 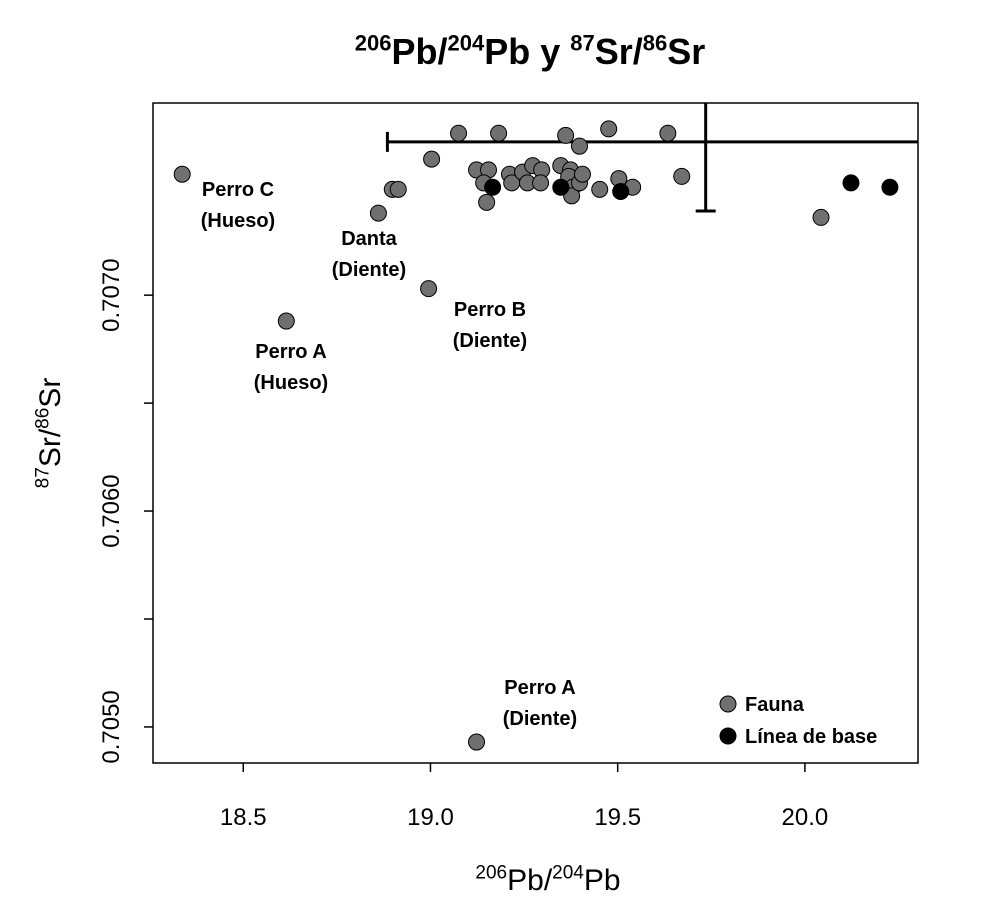 What do you see at coordinates (238, 190) in the screenshot?
I see `annotation-line: Perro C` at bounding box center [238, 190].